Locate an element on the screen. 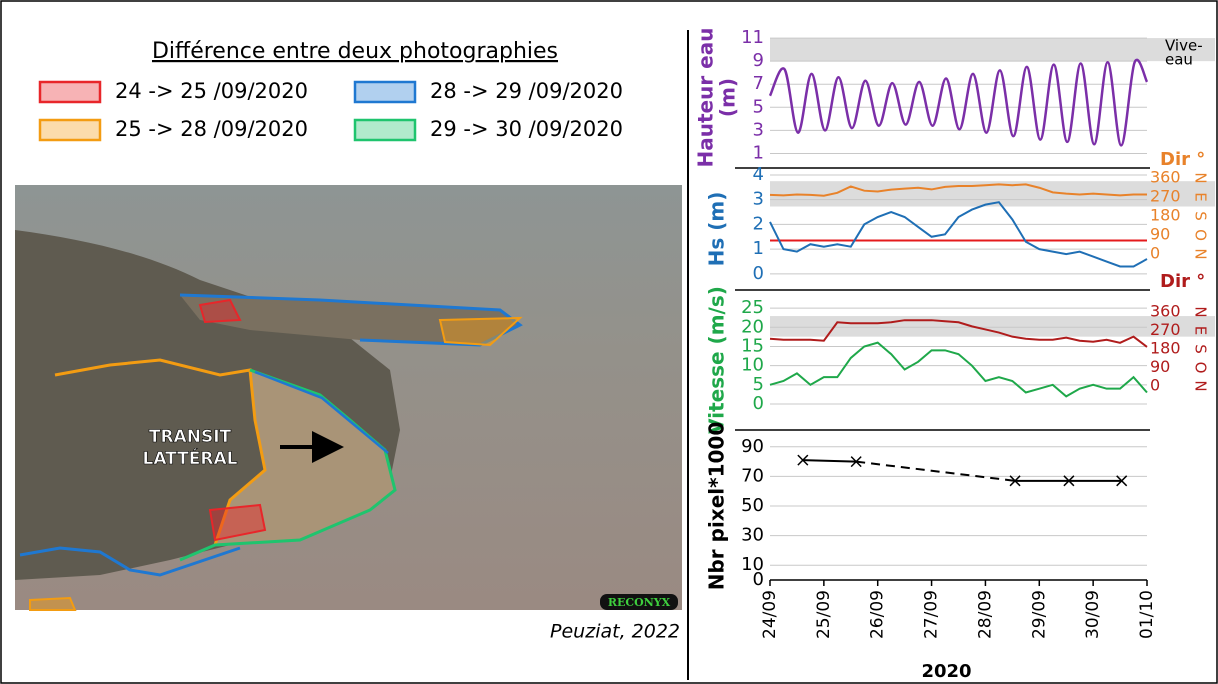 This screenshot has height=684, width=1218. y-axis-title: Hauteur eau is located at coordinates (706, 98).